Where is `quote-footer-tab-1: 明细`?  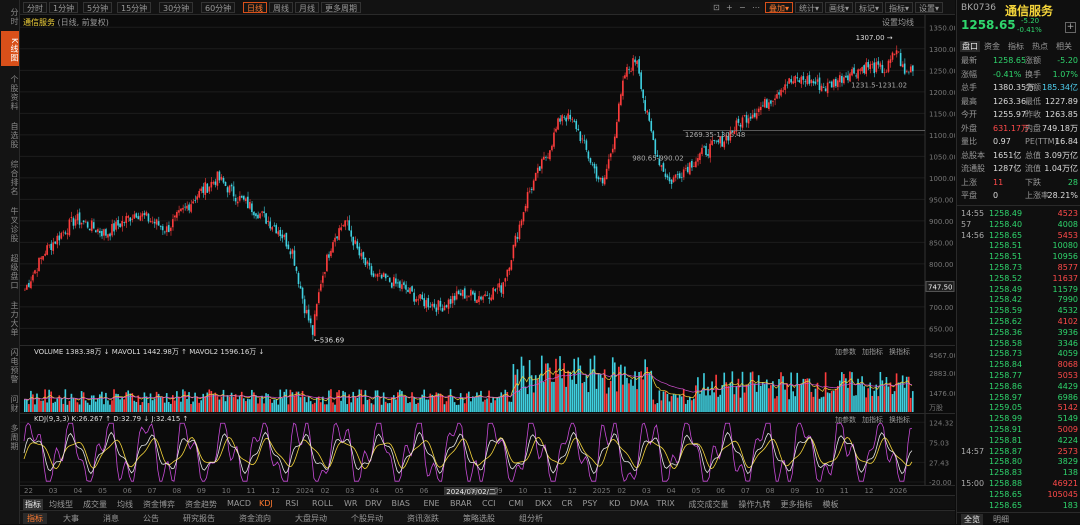 quote-footer-tab-1: 明细 is located at coordinates (1001, 519).